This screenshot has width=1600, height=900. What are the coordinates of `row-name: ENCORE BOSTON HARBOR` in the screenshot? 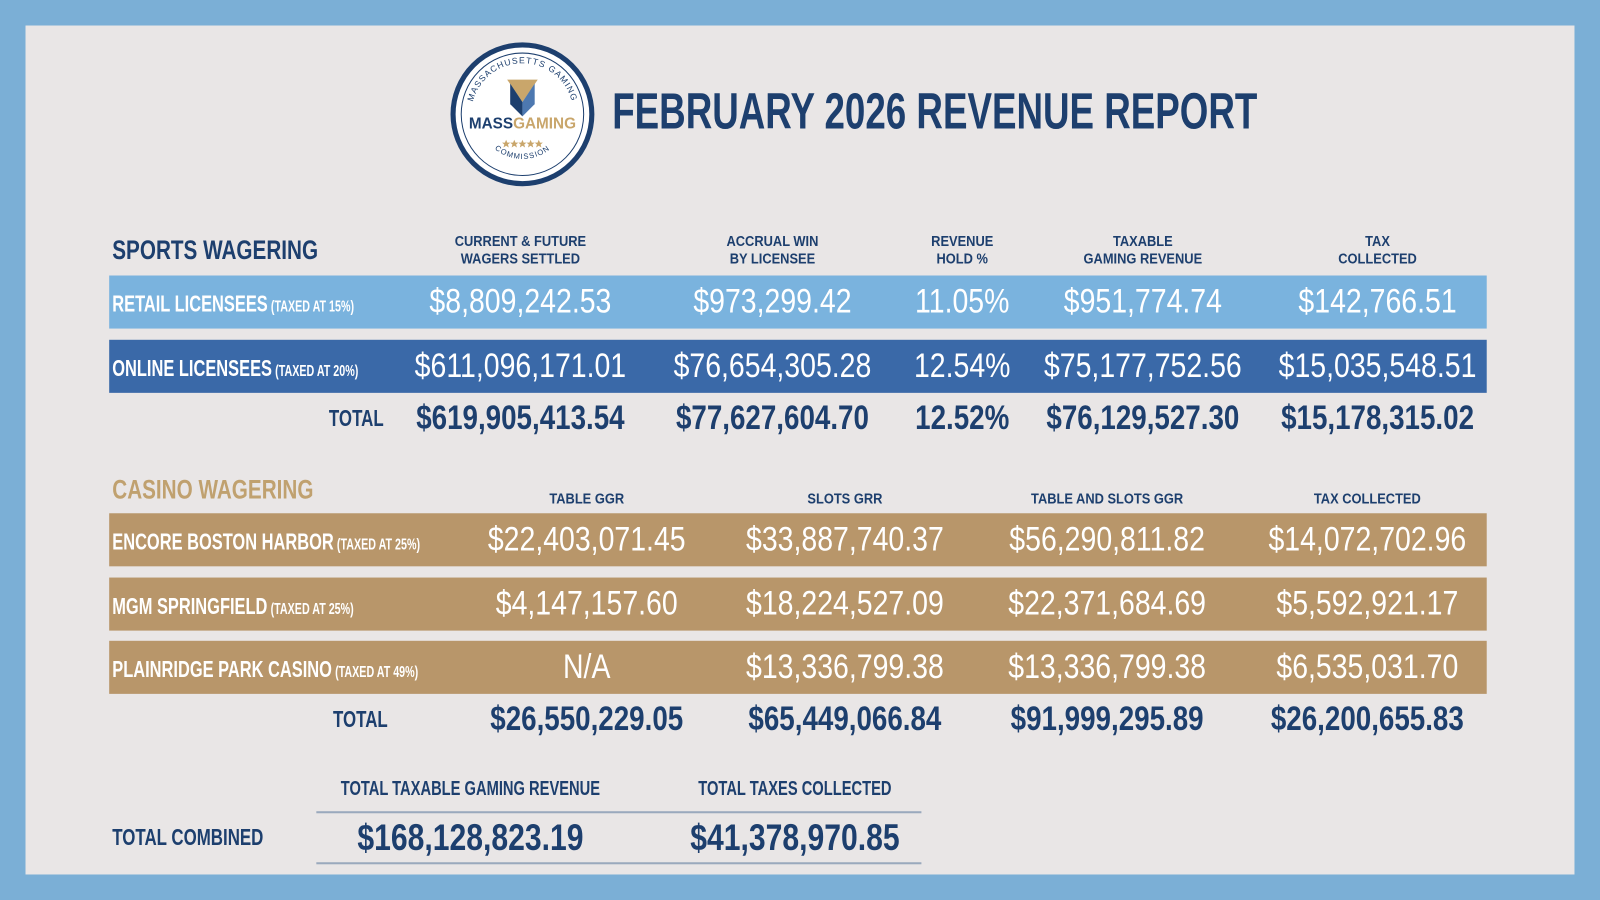 It's located at (223, 541).